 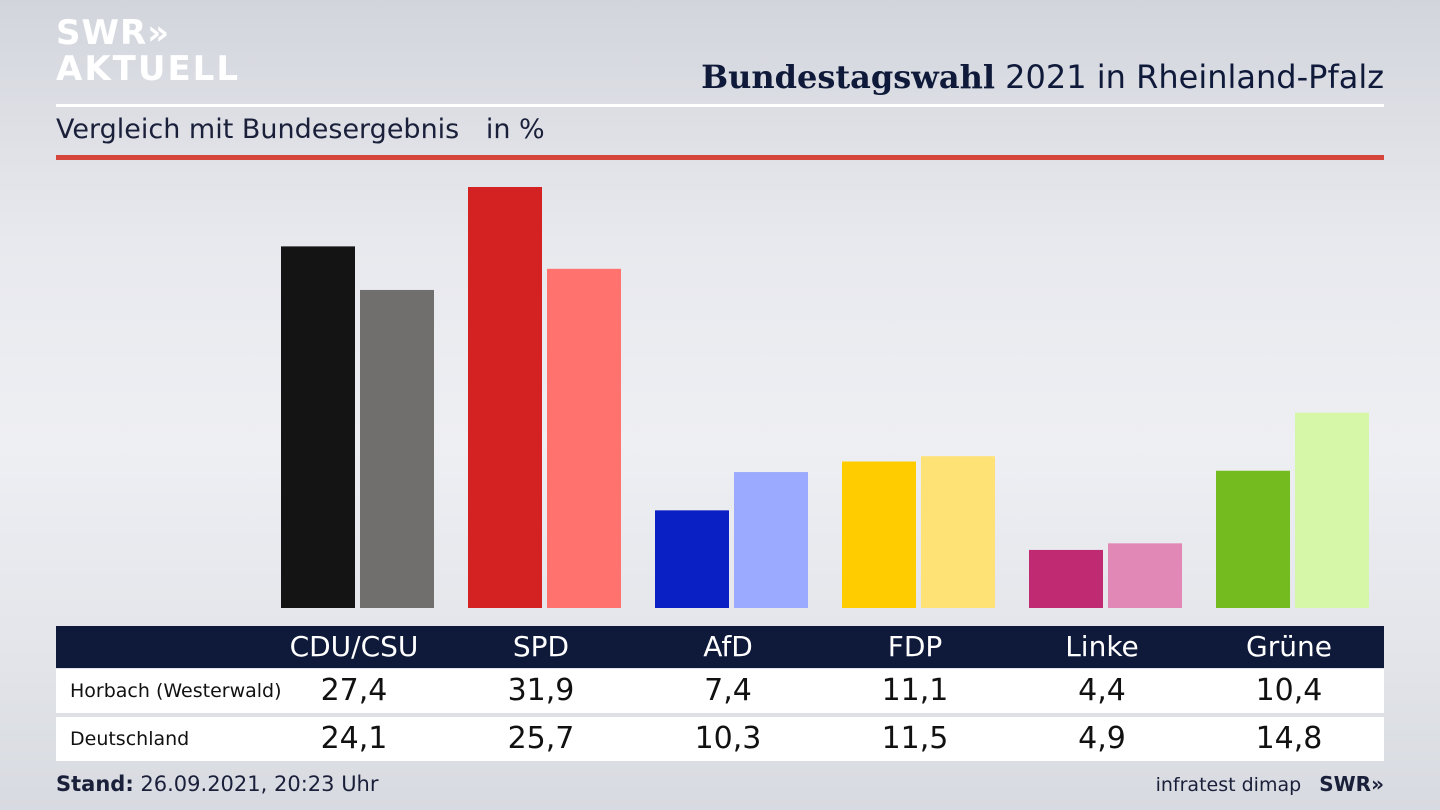 What do you see at coordinates (354, 646) in the screenshot?
I see `header-party-cdu: CDU/CSU` at bounding box center [354, 646].